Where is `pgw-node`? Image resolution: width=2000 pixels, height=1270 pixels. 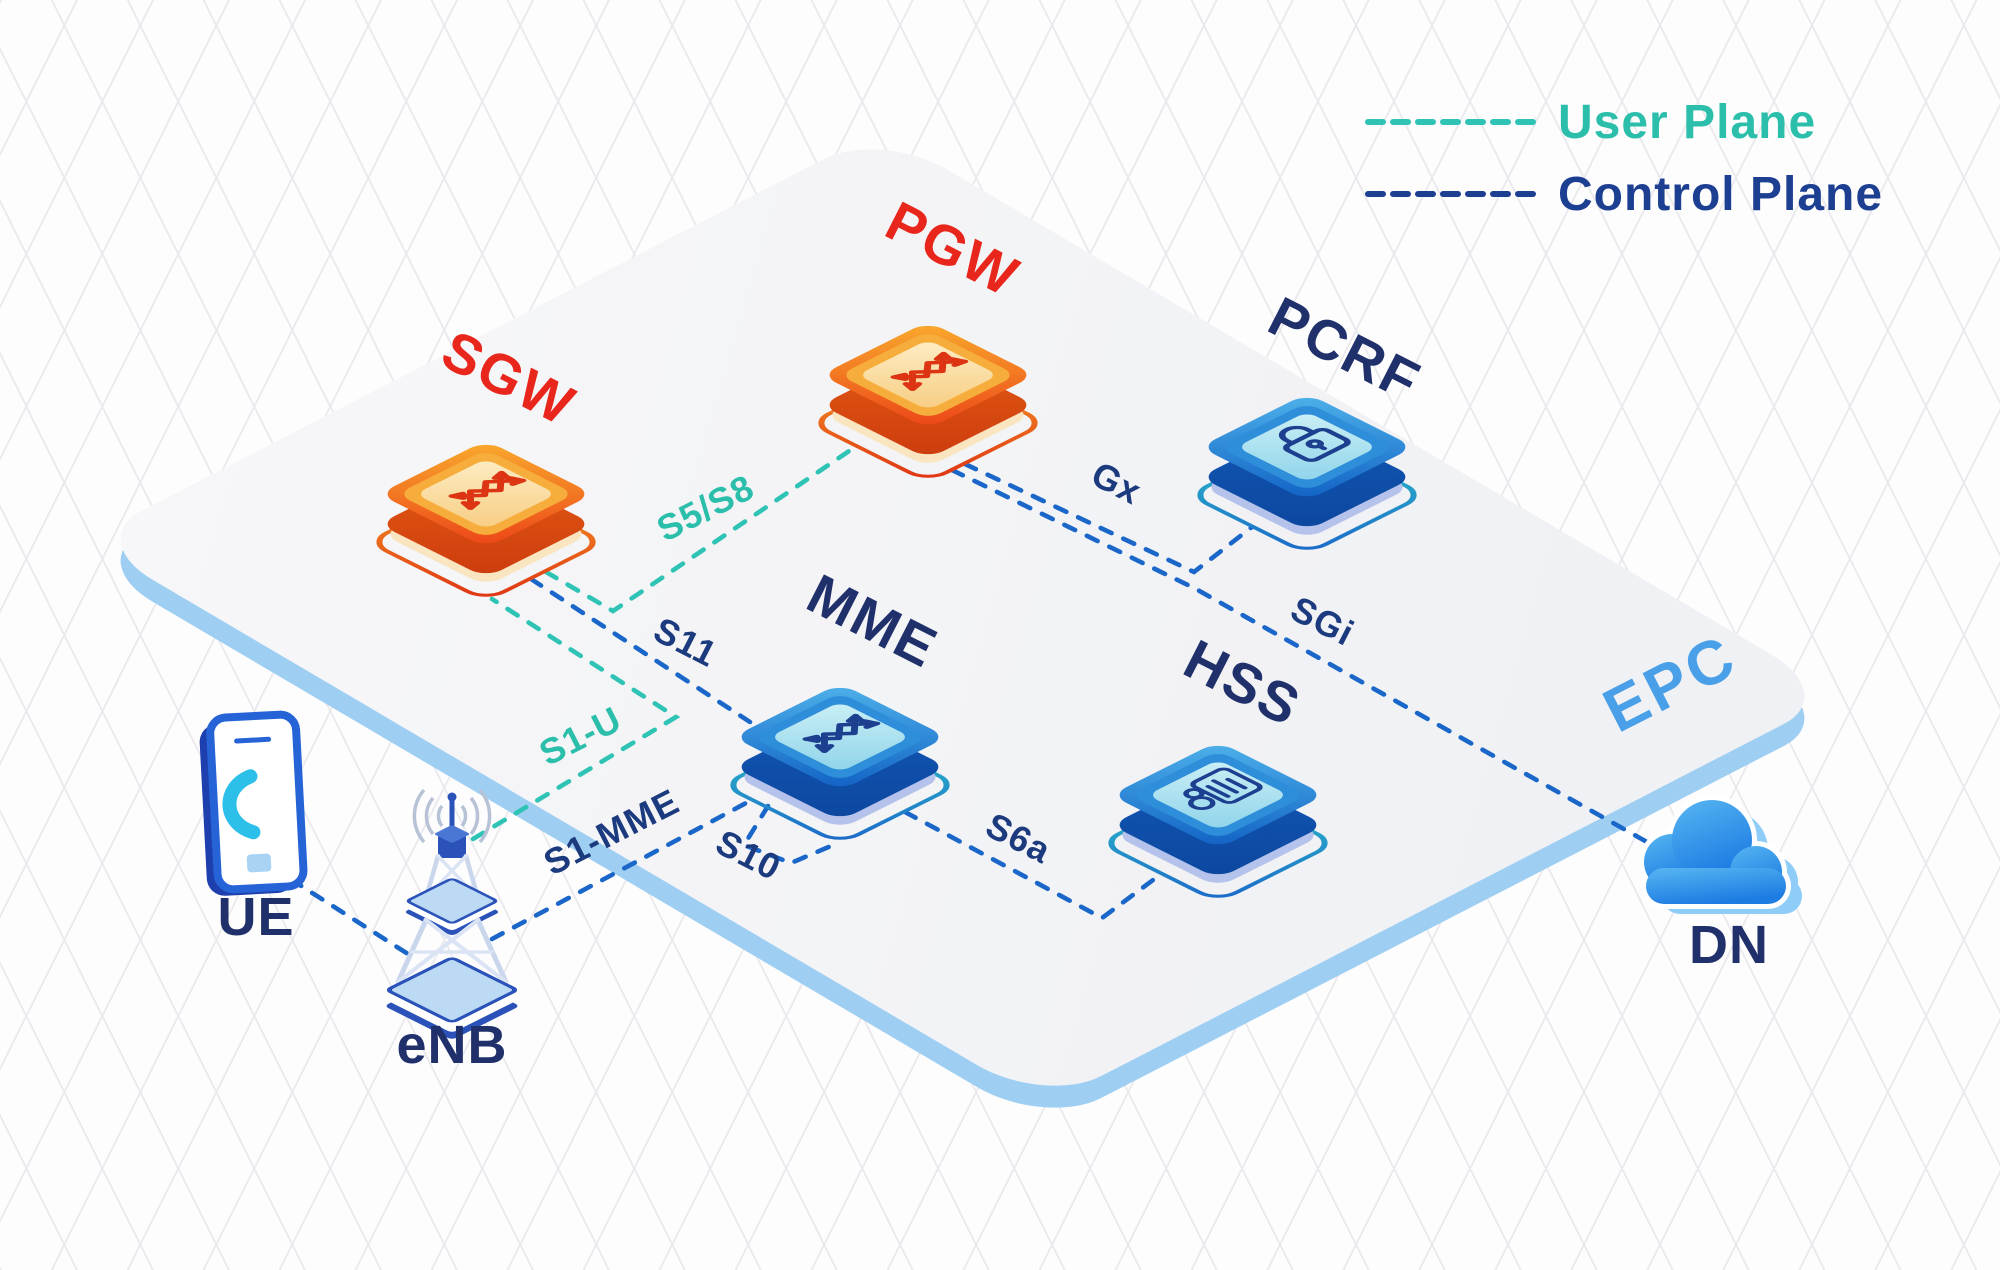 pgw-node is located at coordinates (928, 401).